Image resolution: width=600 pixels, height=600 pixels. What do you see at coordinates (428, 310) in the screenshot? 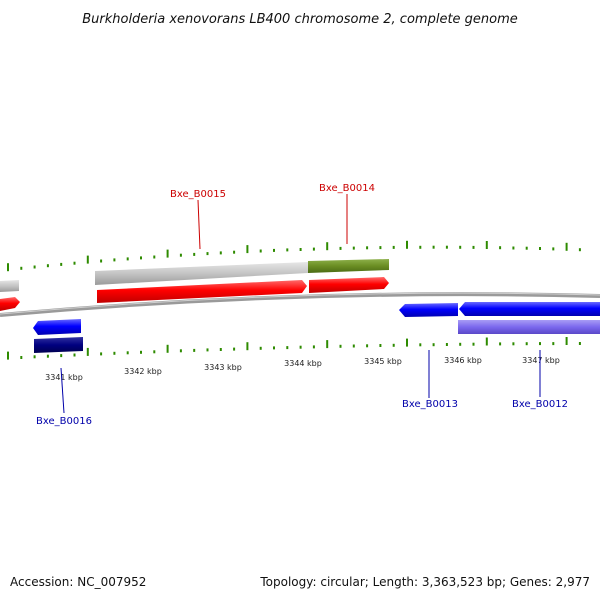
I see `cds-reverse-b0013` at bounding box center [428, 310].